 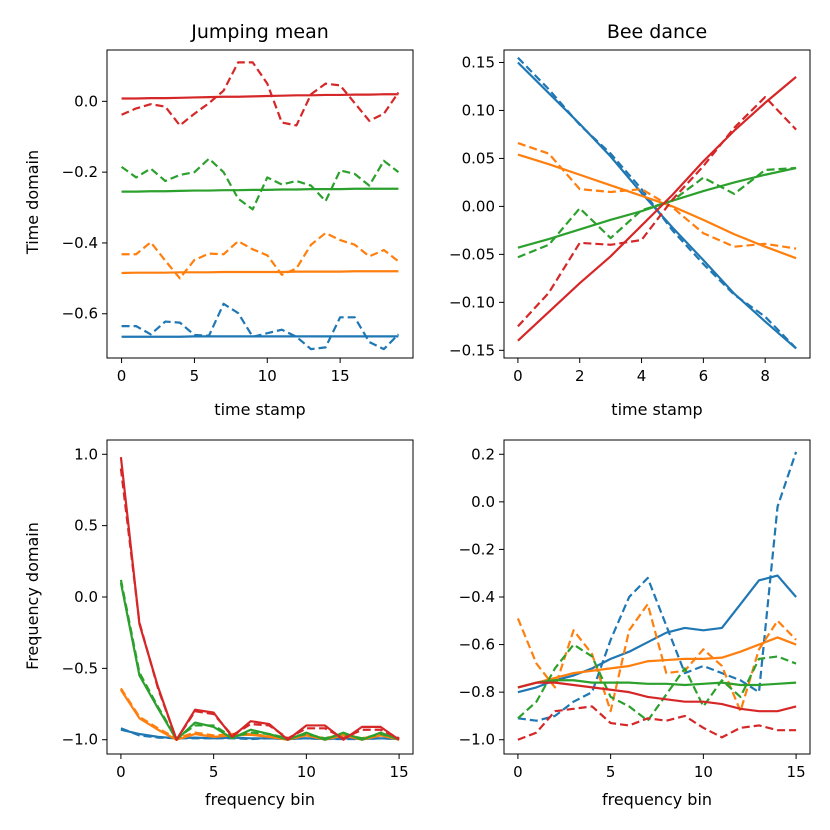 I want to click on series-line-jumping-mean-time-orange-dashed, so click(x=260, y=255).